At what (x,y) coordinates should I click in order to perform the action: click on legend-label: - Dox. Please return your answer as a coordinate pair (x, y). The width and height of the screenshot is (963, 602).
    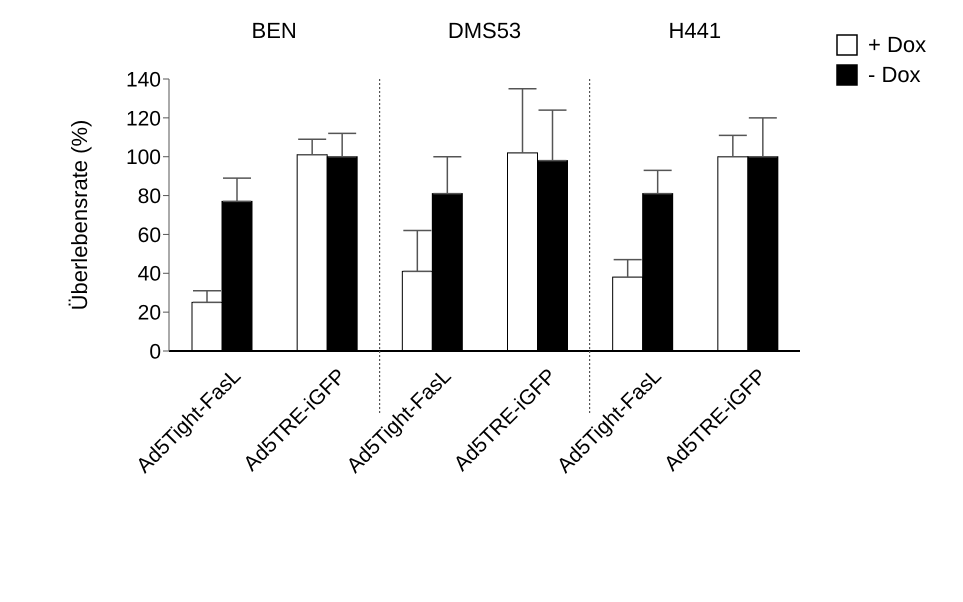
    Looking at the image, I should click on (894, 75).